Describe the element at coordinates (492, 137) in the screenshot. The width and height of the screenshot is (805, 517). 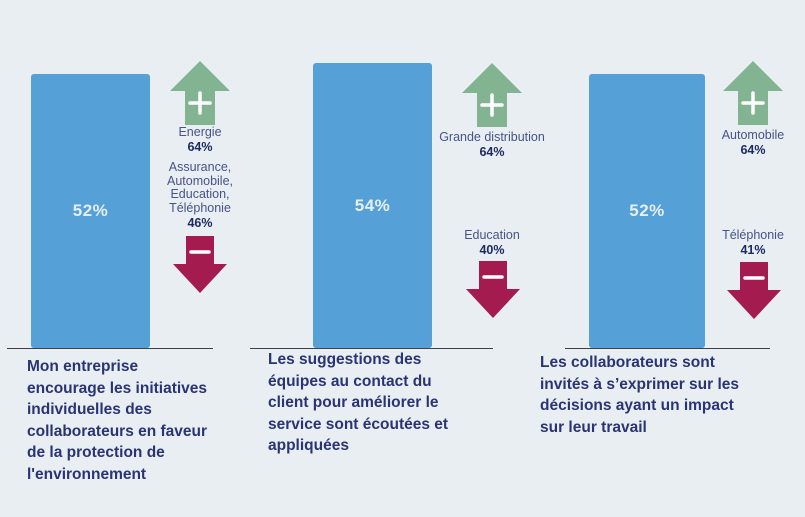
I see `highest-sector-label: Grande distribution` at that location.